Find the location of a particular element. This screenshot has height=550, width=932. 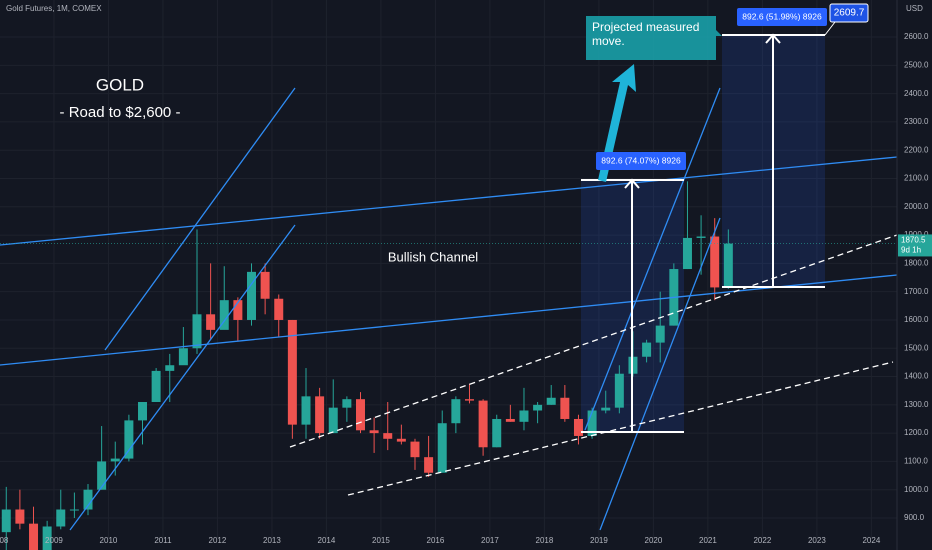

x-tick-label: 2024 is located at coordinates (871, 540).